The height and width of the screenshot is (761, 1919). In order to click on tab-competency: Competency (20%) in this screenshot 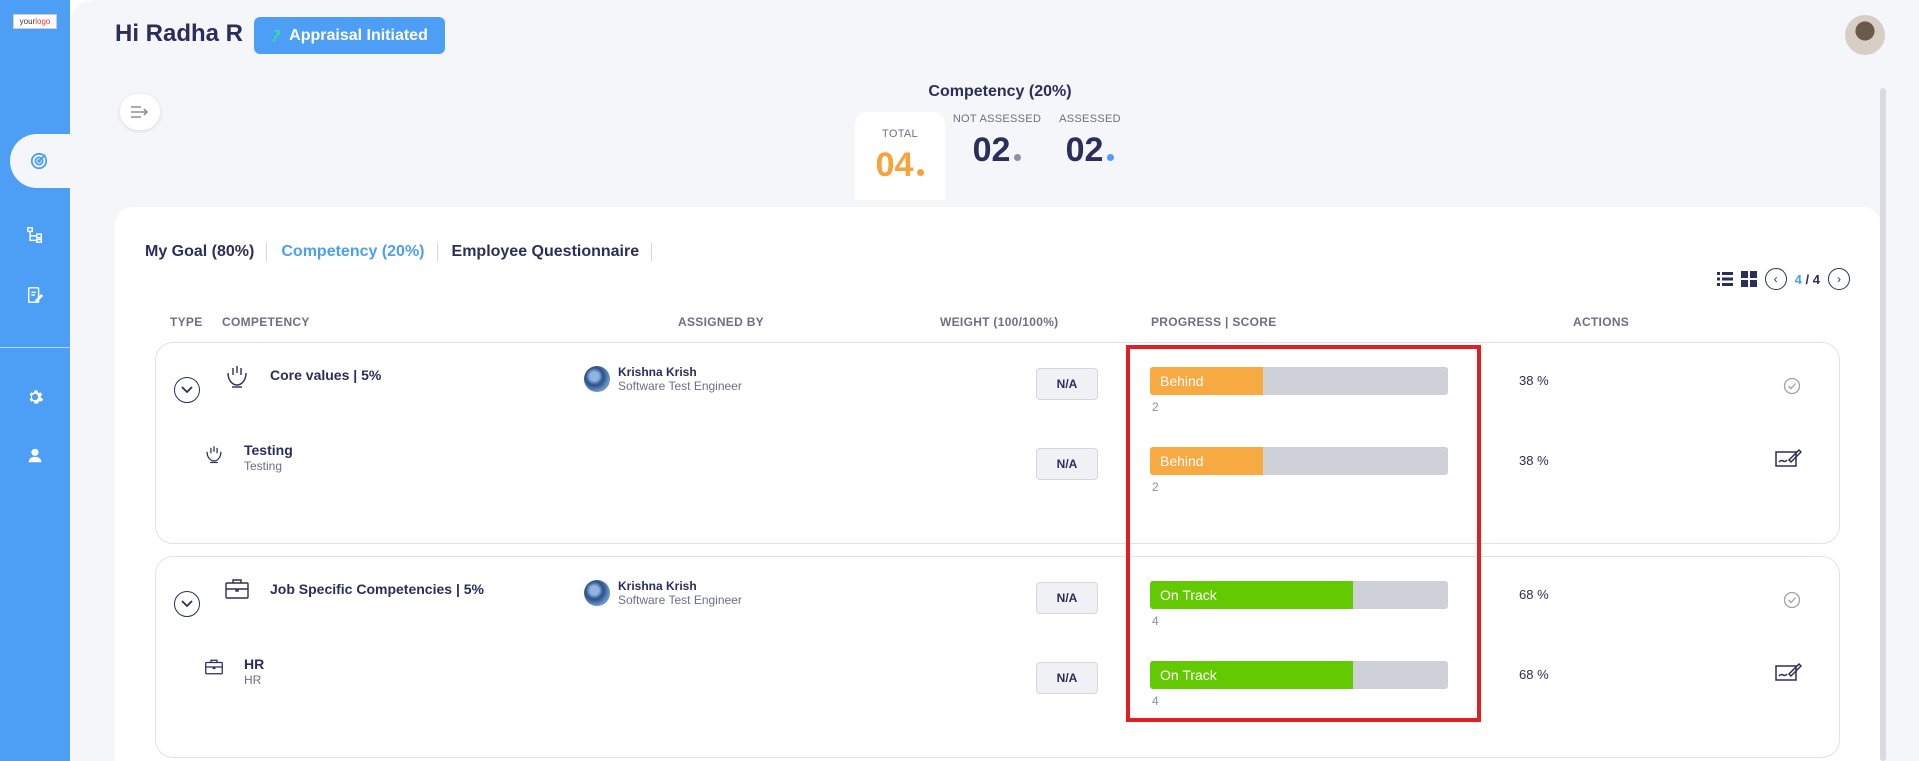, I will do `click(359, 252)`.